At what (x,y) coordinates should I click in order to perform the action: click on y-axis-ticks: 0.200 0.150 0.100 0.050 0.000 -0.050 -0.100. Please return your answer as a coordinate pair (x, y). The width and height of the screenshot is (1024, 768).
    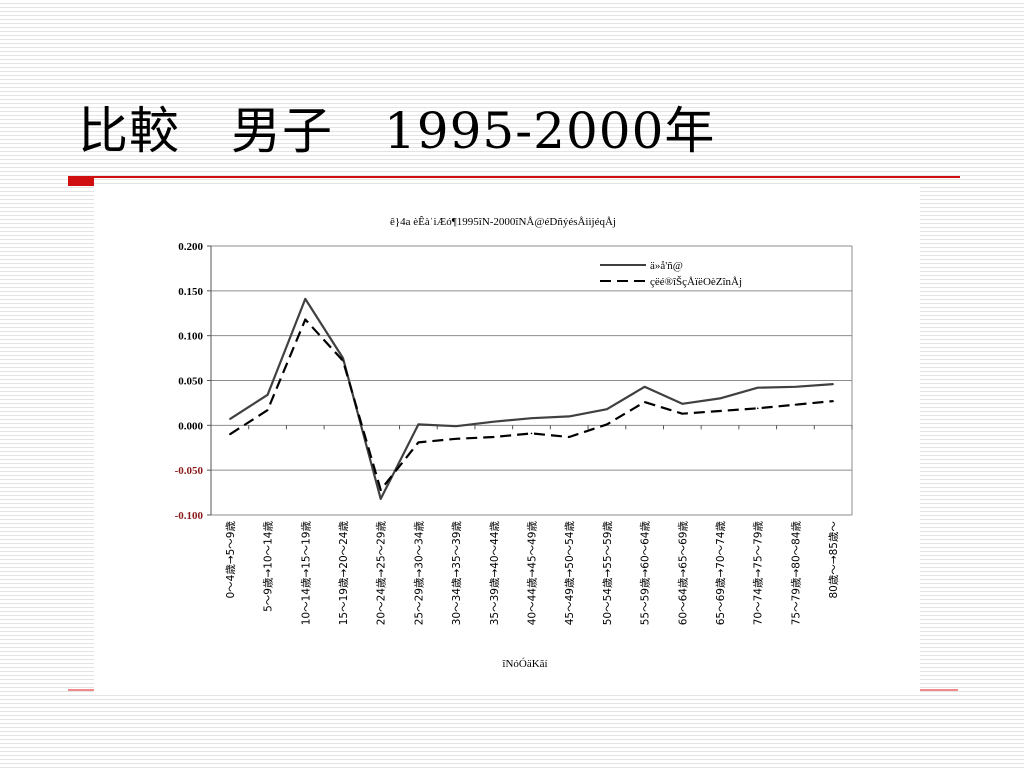
    Looking at the image, I should click on (193, 381).